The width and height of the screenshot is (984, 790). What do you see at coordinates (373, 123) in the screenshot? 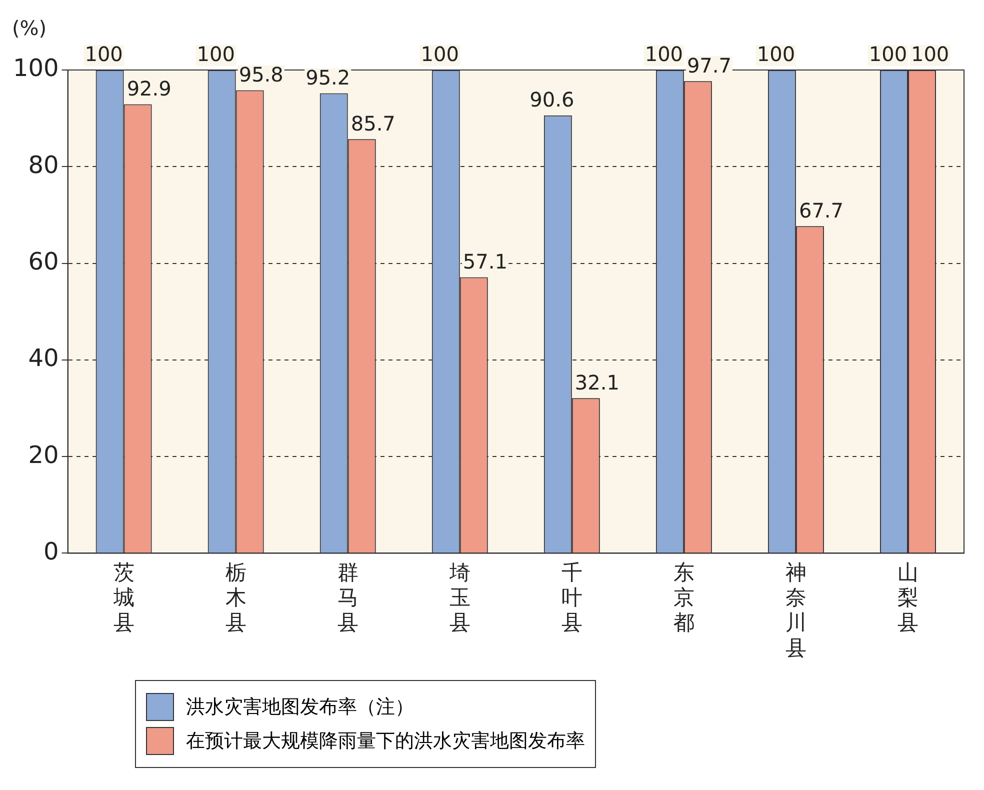
I see `data-label: 85.7` at bounding box center [373, 123].